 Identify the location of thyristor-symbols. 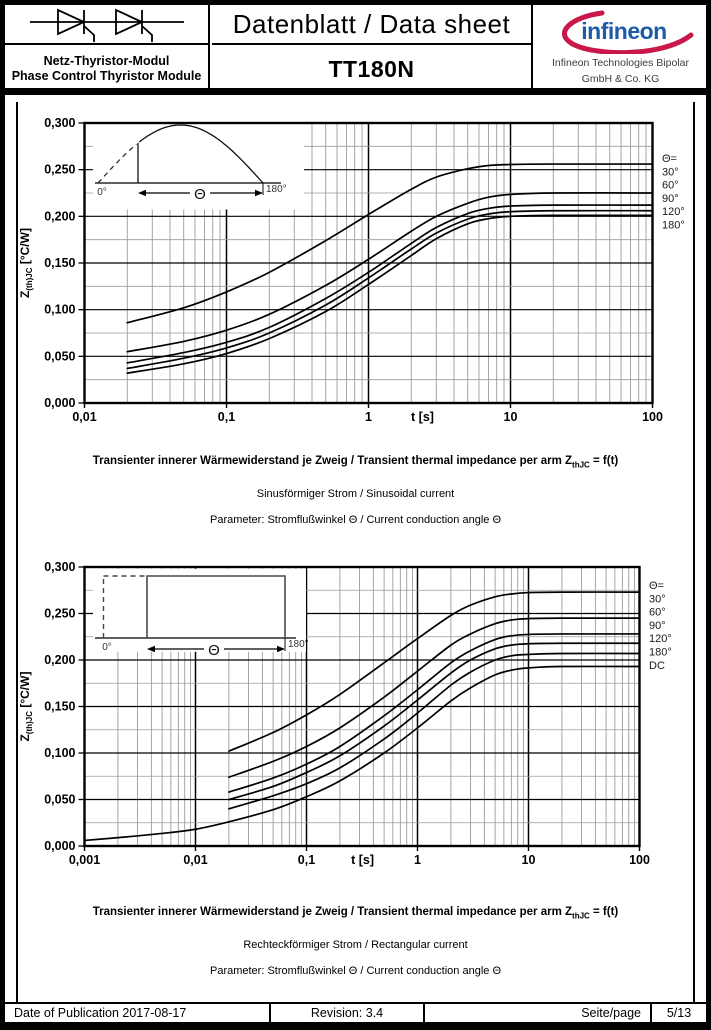
(106, 25).